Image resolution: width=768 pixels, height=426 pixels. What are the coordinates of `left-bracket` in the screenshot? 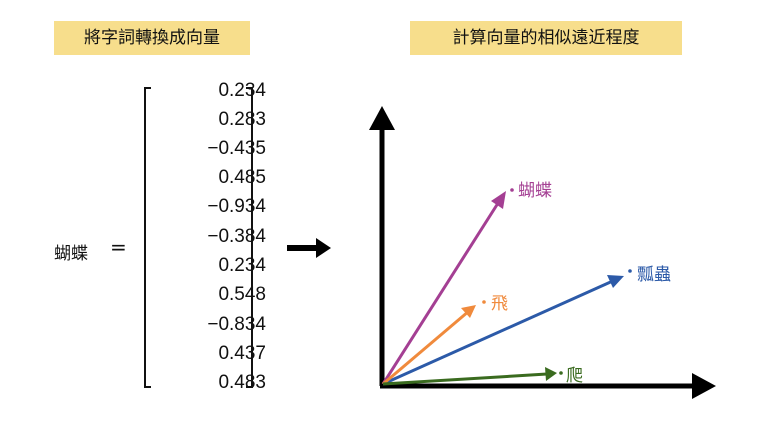 It's located at (147, 237).